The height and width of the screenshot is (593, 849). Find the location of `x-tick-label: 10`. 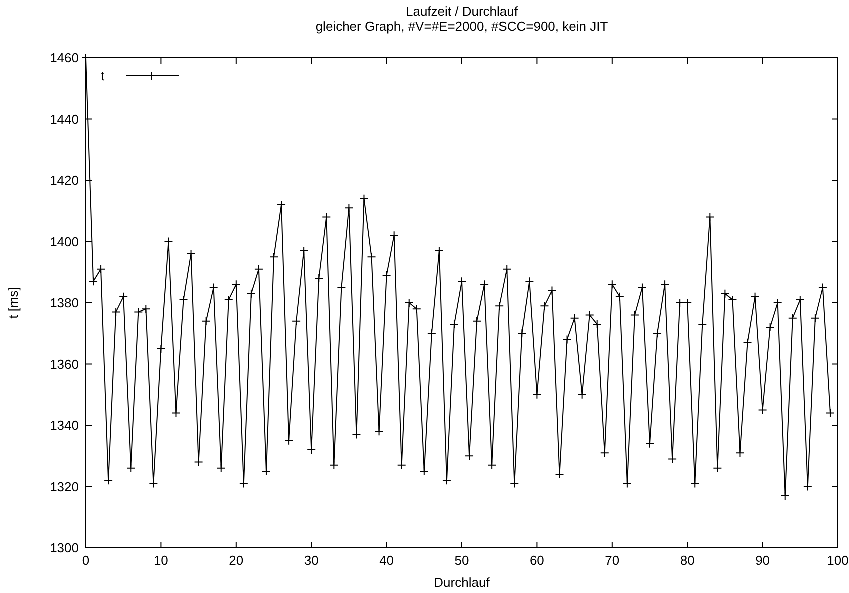

x-tick-label: 10 is located at coordinates (161, 560).